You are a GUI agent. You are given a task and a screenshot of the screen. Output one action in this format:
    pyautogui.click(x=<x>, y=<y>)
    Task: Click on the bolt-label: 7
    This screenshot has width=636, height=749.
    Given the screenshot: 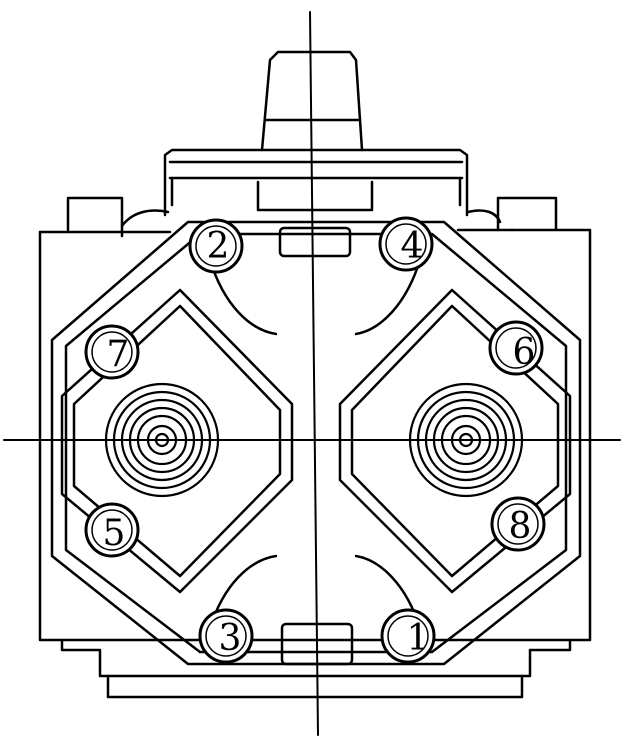 What is the action you would take?
    pyautogui.click(x=118, y=354)
    